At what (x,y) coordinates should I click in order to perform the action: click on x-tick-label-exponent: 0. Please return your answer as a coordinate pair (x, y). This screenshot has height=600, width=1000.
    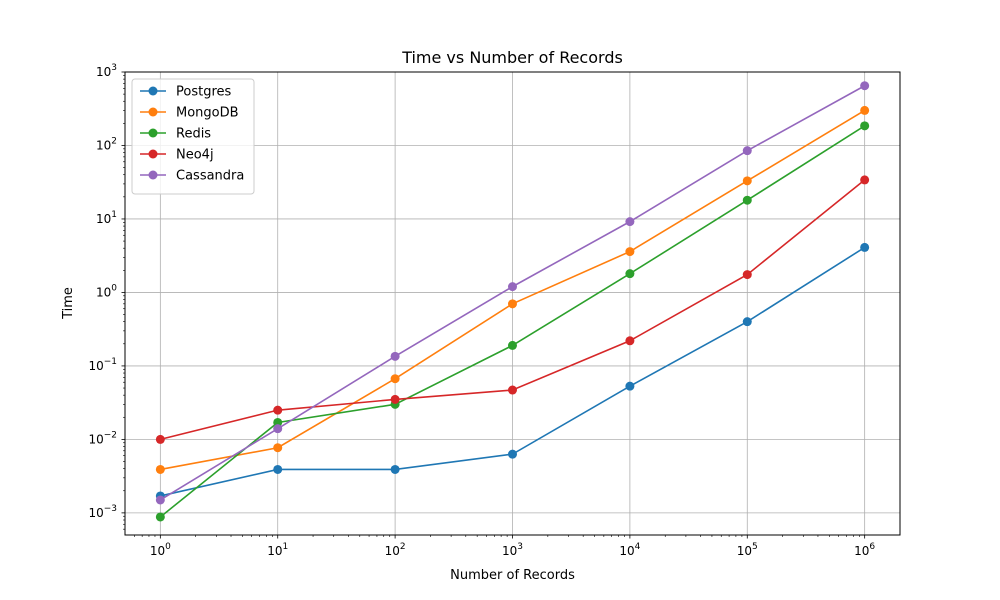
    Looking at the image, I should click on (168, 547).